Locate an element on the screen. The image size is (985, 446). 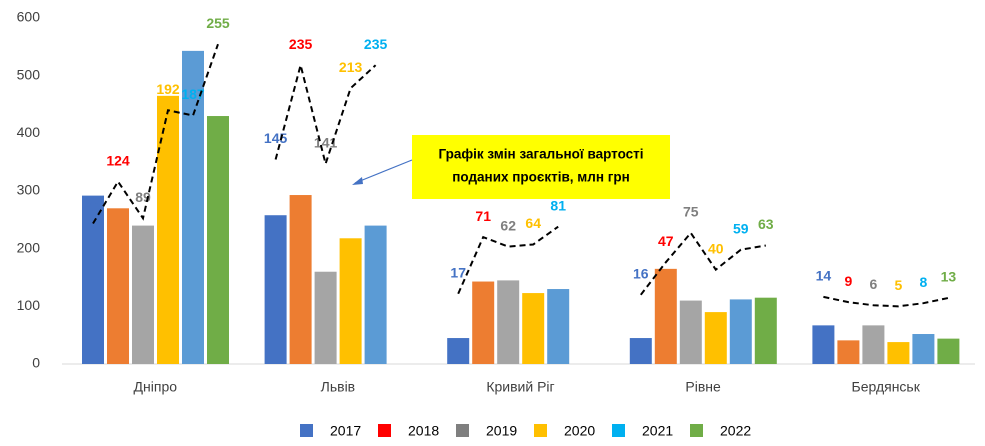
cost-label: 8 is located at coordinates (924, 282).